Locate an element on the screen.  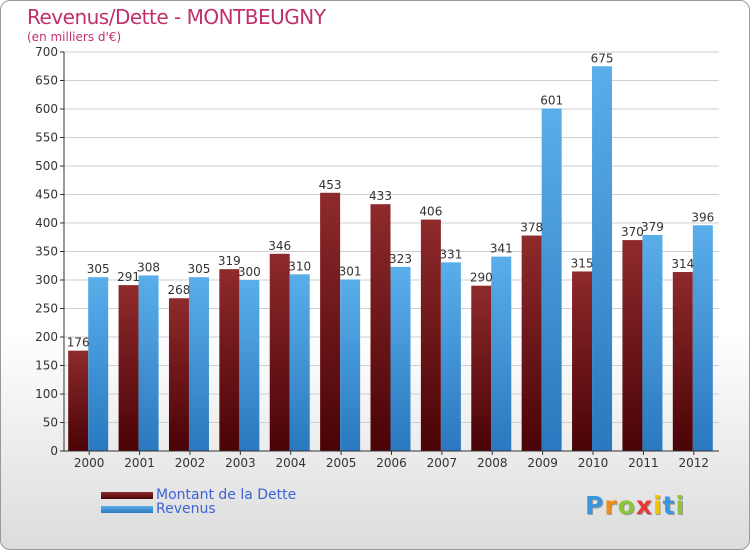
y-tick-label: 450 is located at coordinates (46, 195).